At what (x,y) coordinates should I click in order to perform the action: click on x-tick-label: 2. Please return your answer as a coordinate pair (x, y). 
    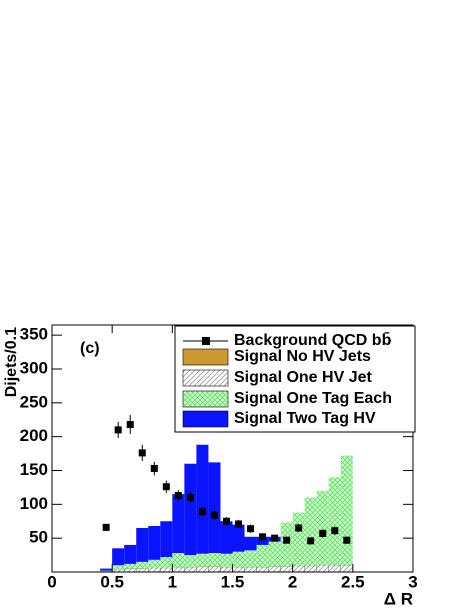
    Looking at the image, I should click on (292, 581).